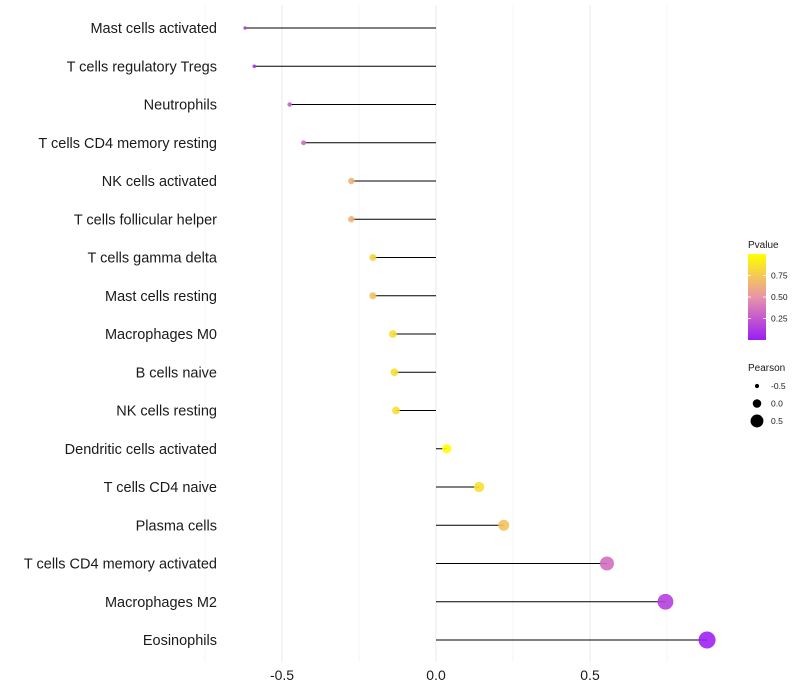  I want to click on x-tick-label: -0.5, so click(282, 675).